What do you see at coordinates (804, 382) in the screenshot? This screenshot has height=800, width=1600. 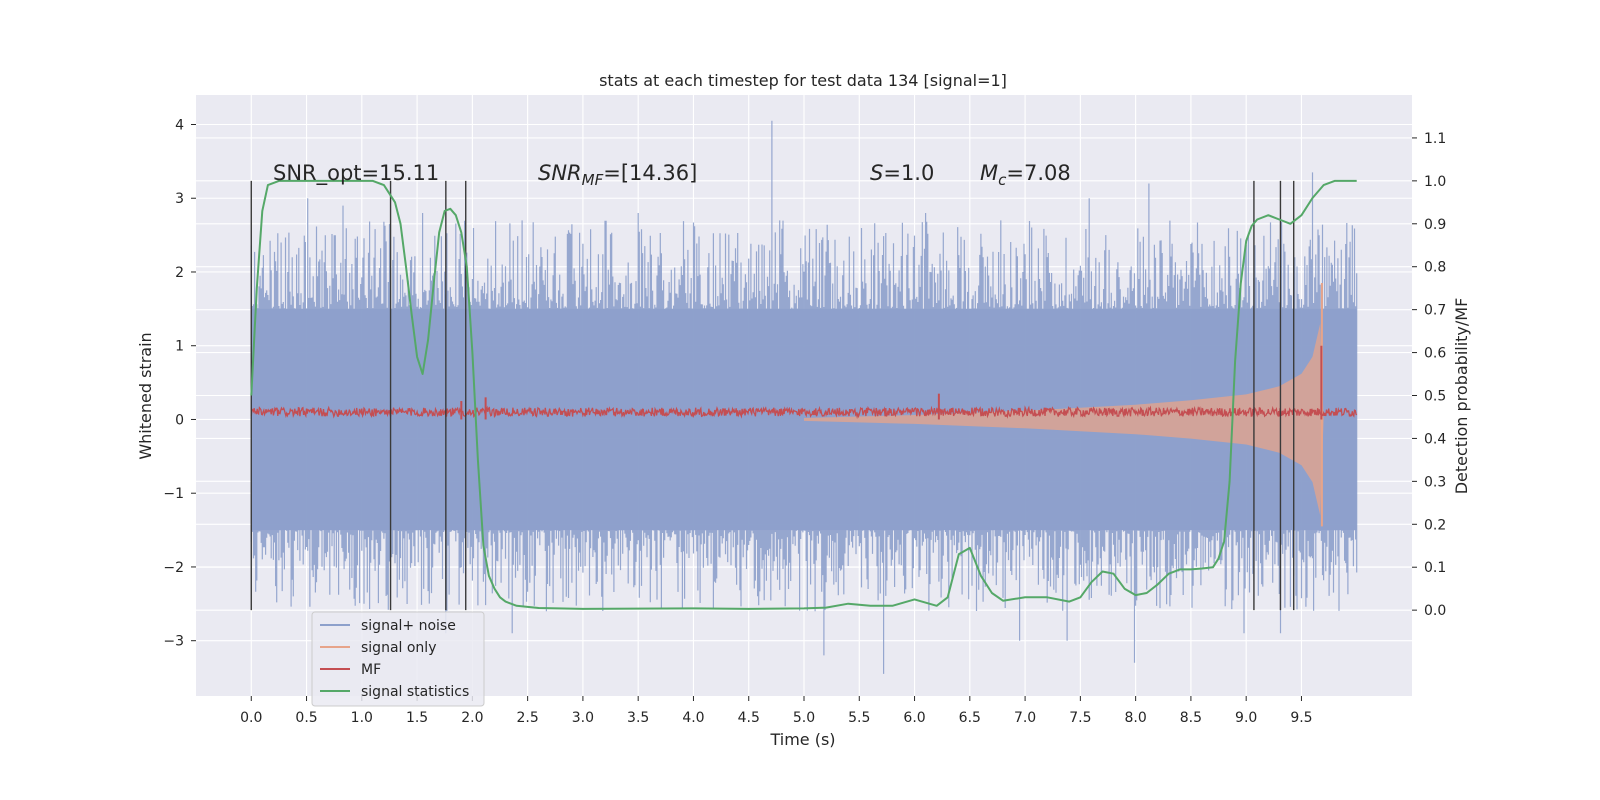 I see `series-mf` at bounding box center [804, 382].